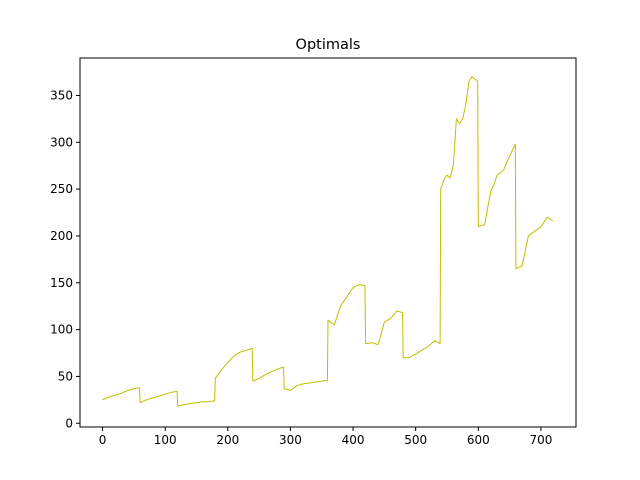  What do you see at coordinates (61, 330) in the screenshot?
I see `y-tick-label-100: 100` at bounding box center [61, 330].